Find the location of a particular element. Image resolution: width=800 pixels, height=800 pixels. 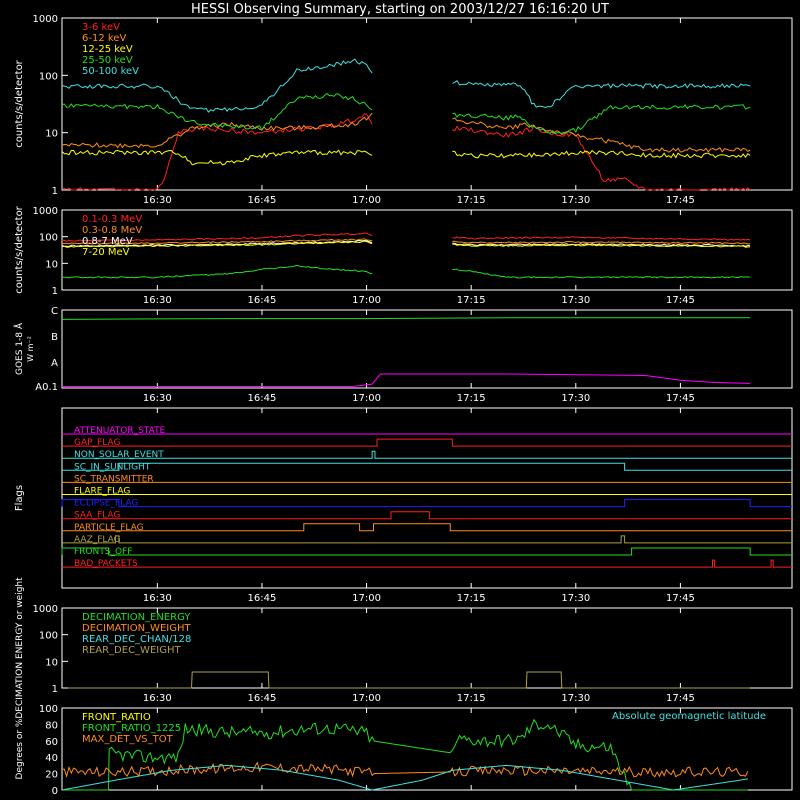

hi-energy-frame is located at coordinates (427, 250).